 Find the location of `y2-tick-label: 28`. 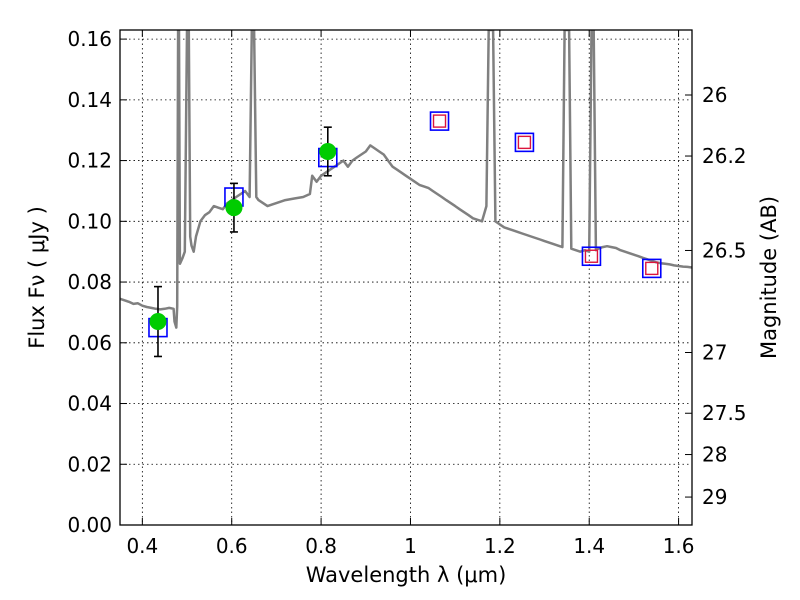

y2-tick-label: 28 is located at coordinates (714, 455).